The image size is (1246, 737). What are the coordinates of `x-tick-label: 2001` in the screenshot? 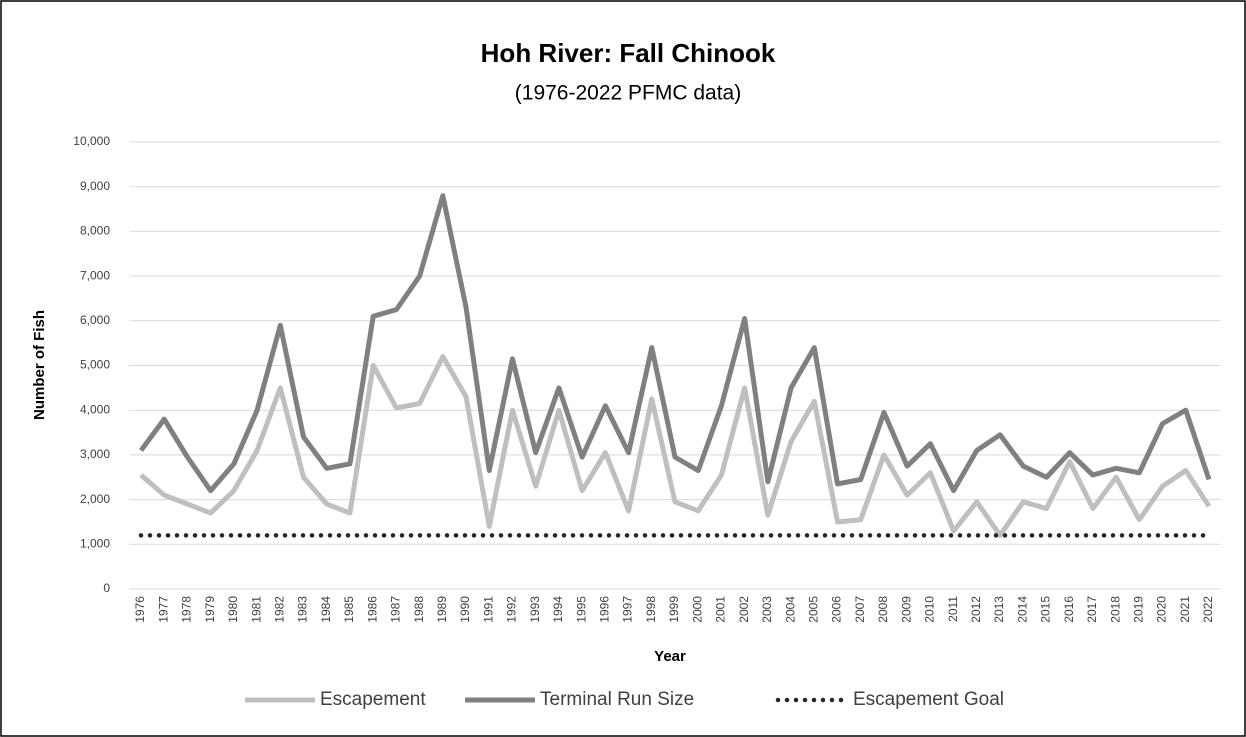 It's located at (721, 609).